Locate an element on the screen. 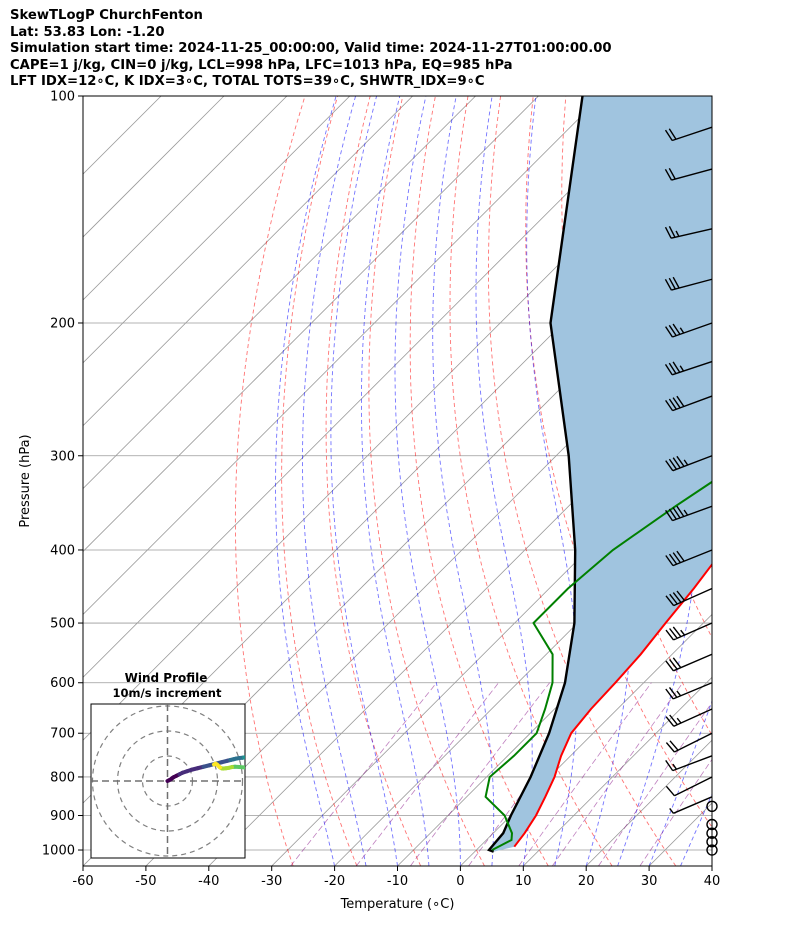  y-tick-label: 900 is located at coordinates (62, 816).